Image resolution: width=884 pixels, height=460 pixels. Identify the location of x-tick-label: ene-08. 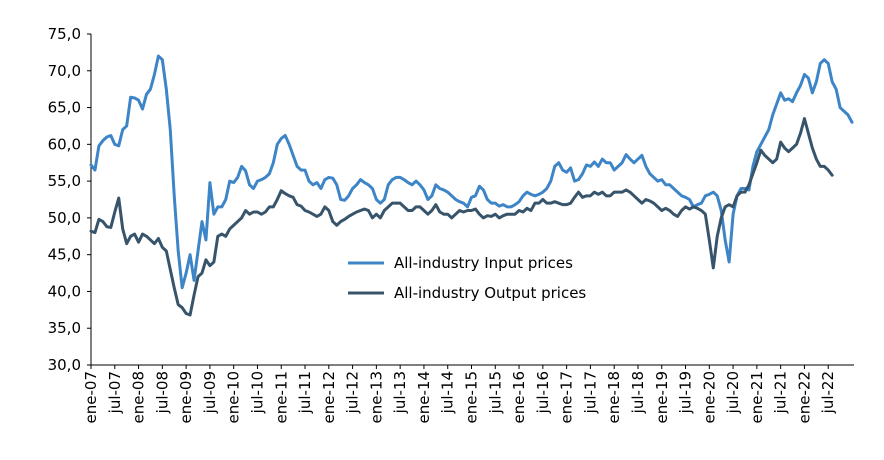
(139, 397).